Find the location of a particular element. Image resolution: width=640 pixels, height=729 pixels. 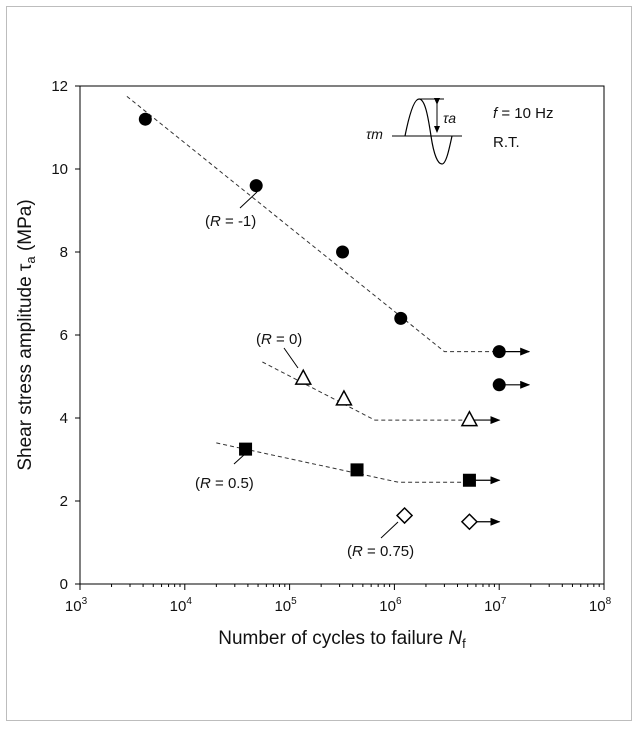

y-tick-label: 6 is located at coordinates (64, 335).